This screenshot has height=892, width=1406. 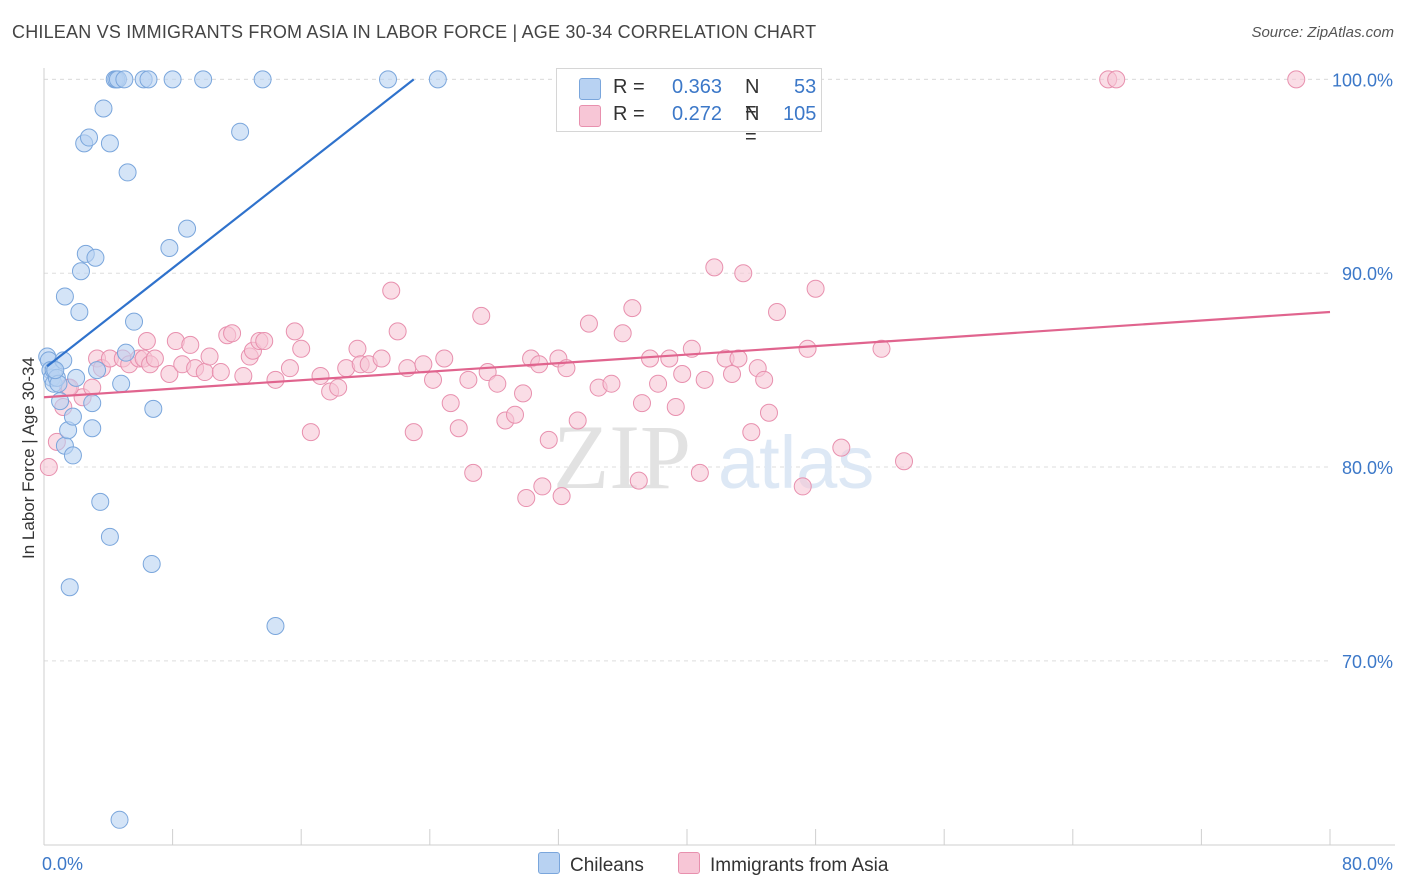 What do you see at coordinates (62, 864) in the screenshot?
I see `x-tick-label: 0.0%` at bounding box center [62, 864].